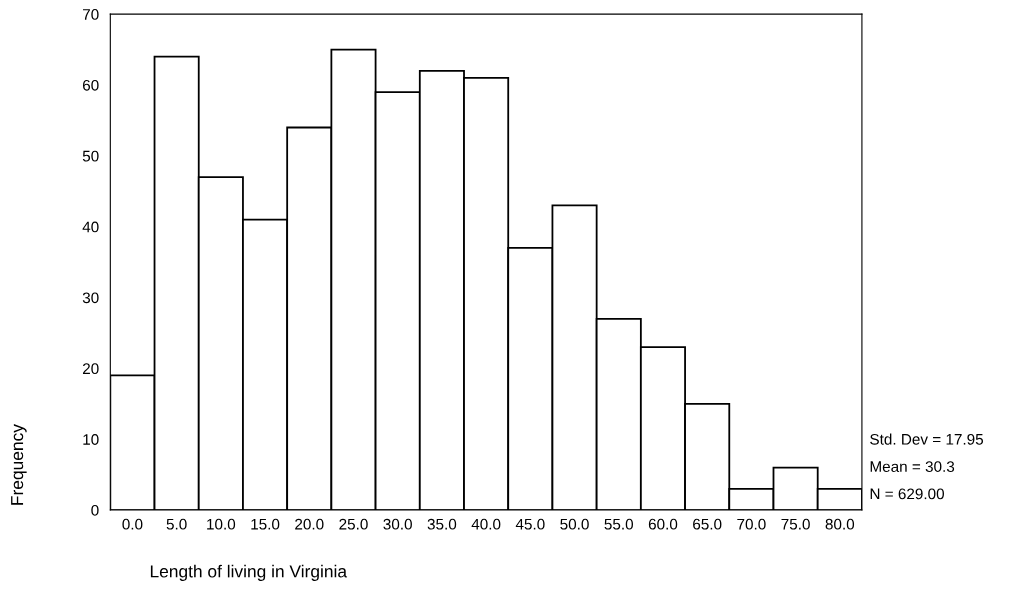  I want to click on y-tick-label: 20, so click(90, 369).